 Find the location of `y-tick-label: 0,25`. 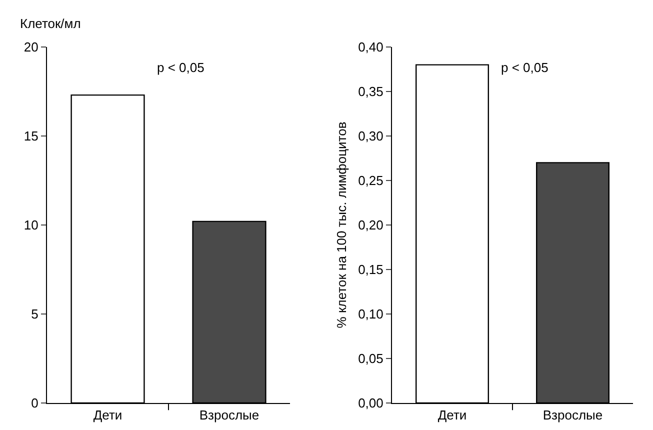

y-tick-label: 0,25 is located at coordinates (371, 180).